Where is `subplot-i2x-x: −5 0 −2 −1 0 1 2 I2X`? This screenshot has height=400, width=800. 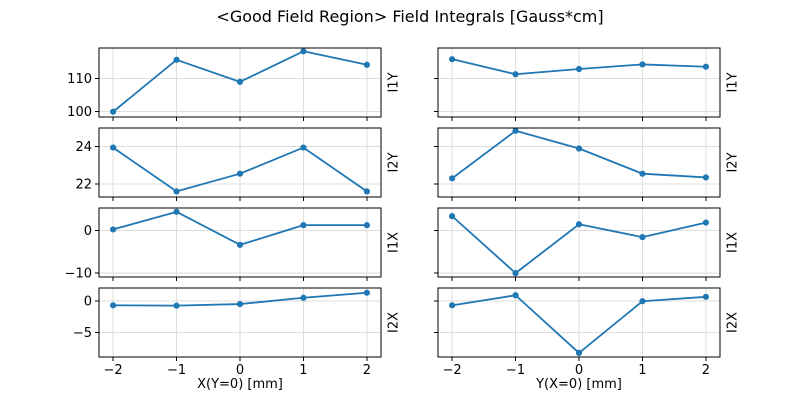
subplot-i2x-x: −5 0 −2 −1 0 1 2 I2X is located at coordinates (237, 332).